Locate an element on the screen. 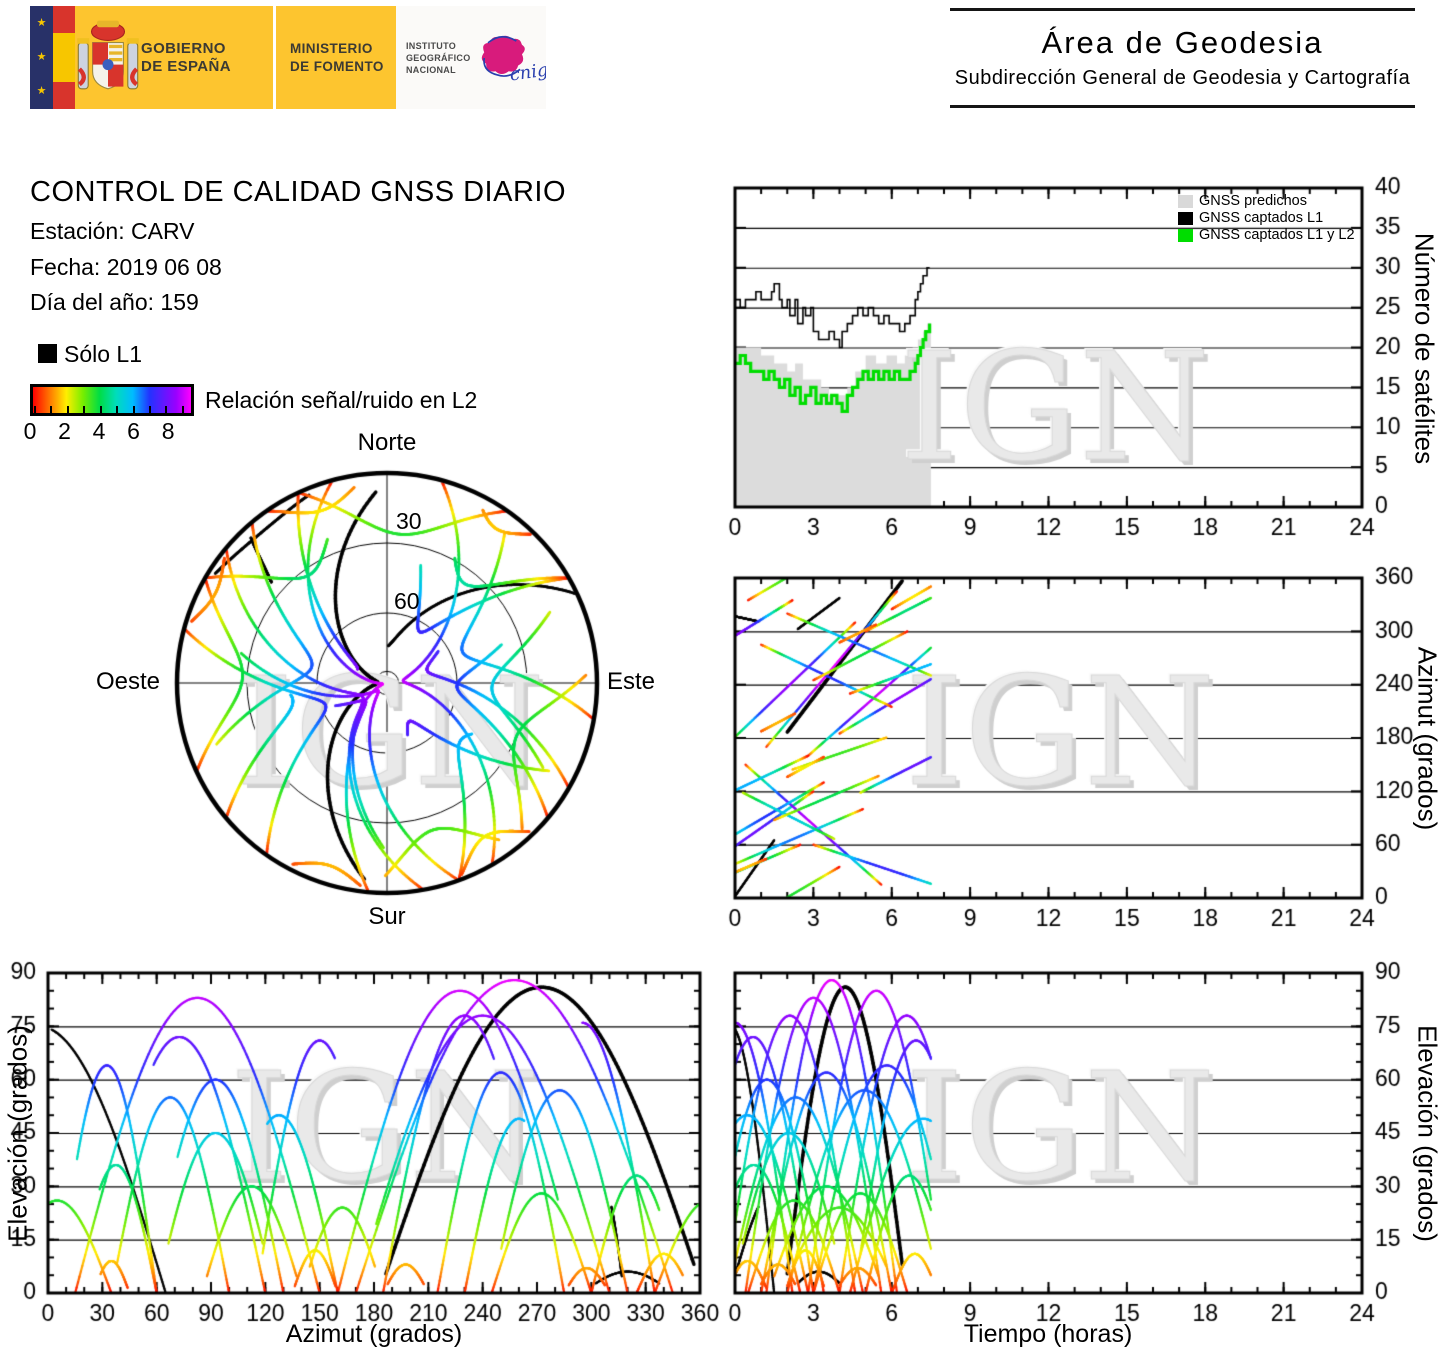 Image resolution: width=1445 pixels, height=1350 pixels. elevation-time-x-axis-title: Tiempo (horas) is located at coordinates (1048, 1334).